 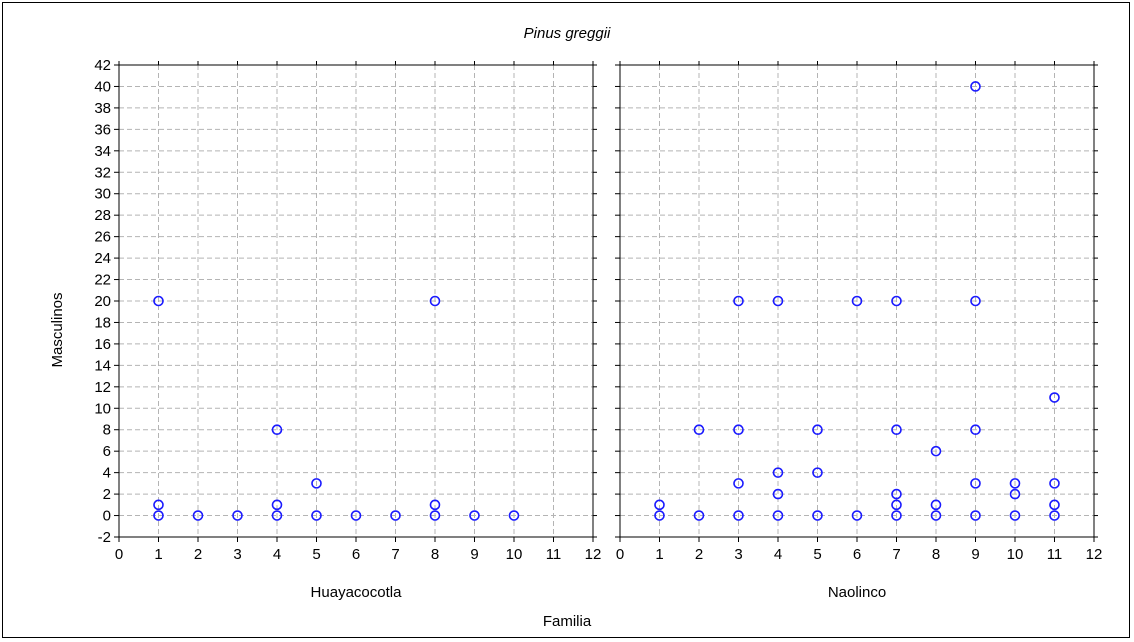 What do you see at coordinates (102, 301) in the screenshot?
I see `y-tick-label: 20` at bounding box center [102, 301].